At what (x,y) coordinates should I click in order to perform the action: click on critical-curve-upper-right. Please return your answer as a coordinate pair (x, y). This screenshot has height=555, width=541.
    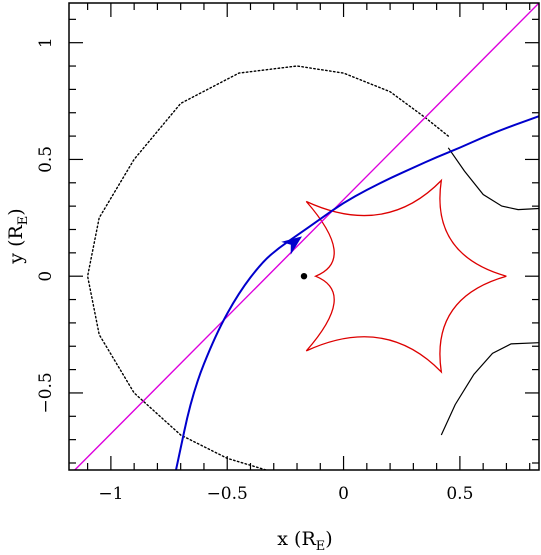
    Looking at the image, I should click on (493, 179).